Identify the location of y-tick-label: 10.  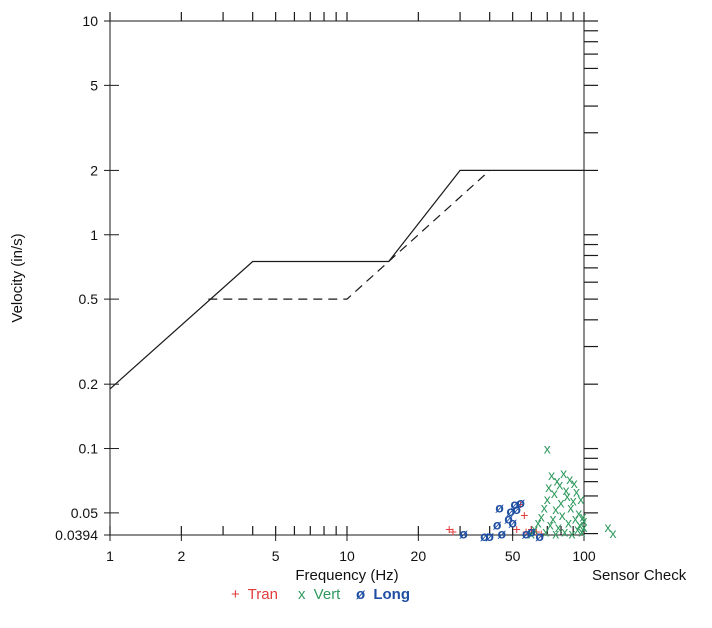
(90, 21).